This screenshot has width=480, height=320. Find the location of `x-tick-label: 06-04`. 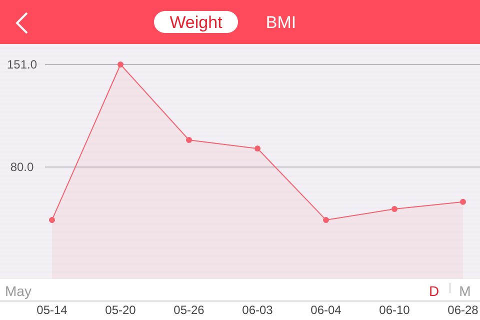

x-tick-label: 06-04 is located at coordinates (326, 310).